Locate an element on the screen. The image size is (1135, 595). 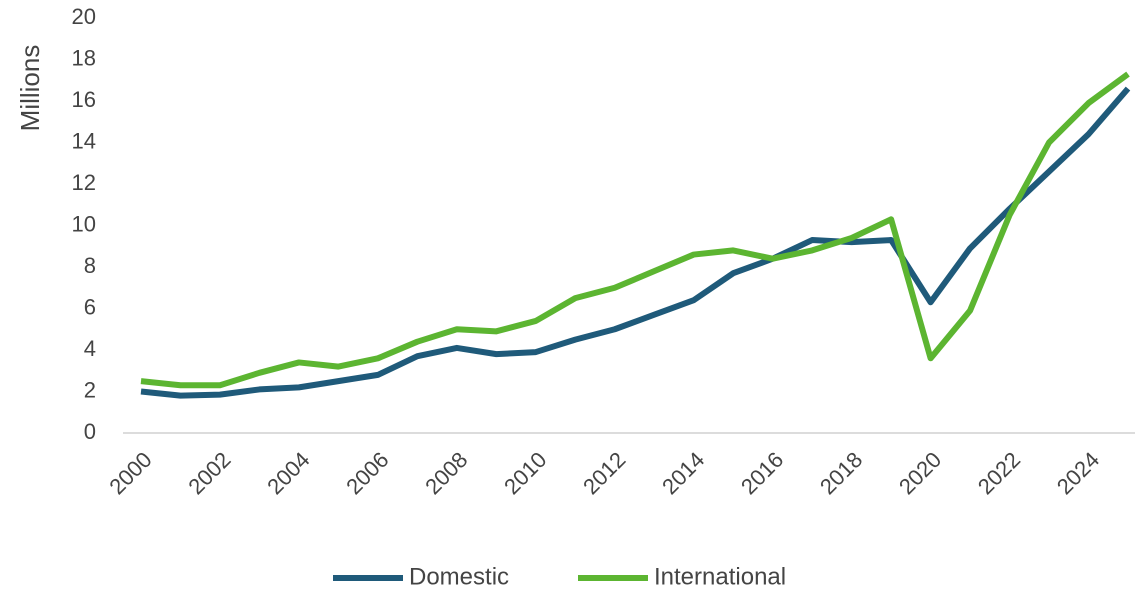
y-tick-label: 10 is located at coordinates (84, 223).